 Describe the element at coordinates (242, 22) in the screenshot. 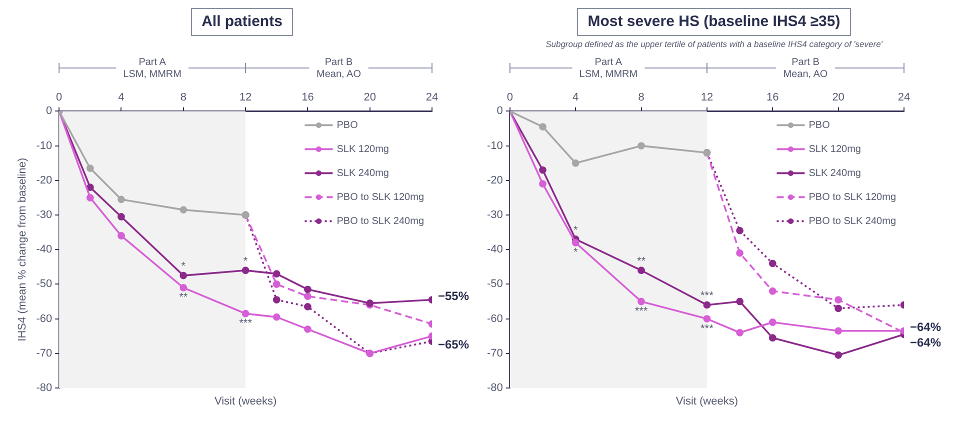

I see `chart-title: All patients` at that location.